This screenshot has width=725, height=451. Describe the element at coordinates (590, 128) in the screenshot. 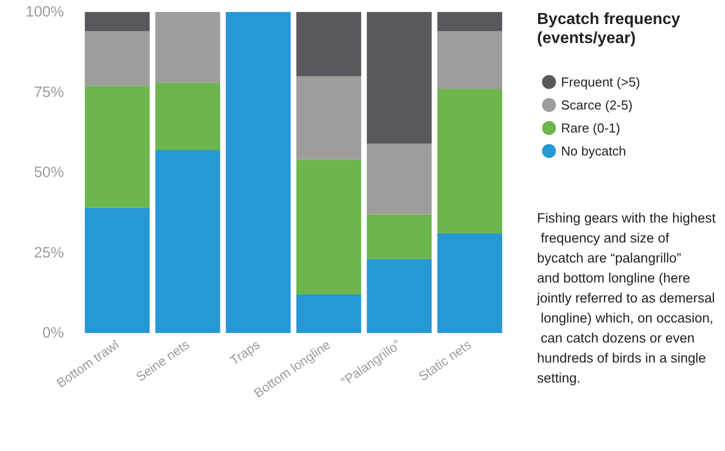

I see `legend-label: Rare (0-1)` at that location.